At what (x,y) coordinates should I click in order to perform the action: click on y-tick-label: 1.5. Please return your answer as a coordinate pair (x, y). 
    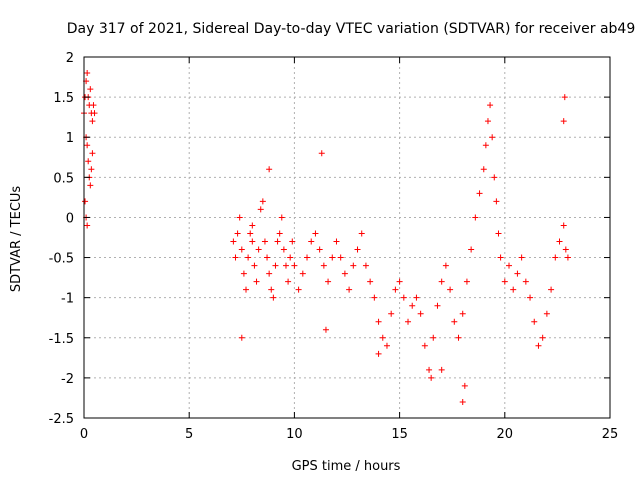
    Looking at the image, I should click on (63, 98).